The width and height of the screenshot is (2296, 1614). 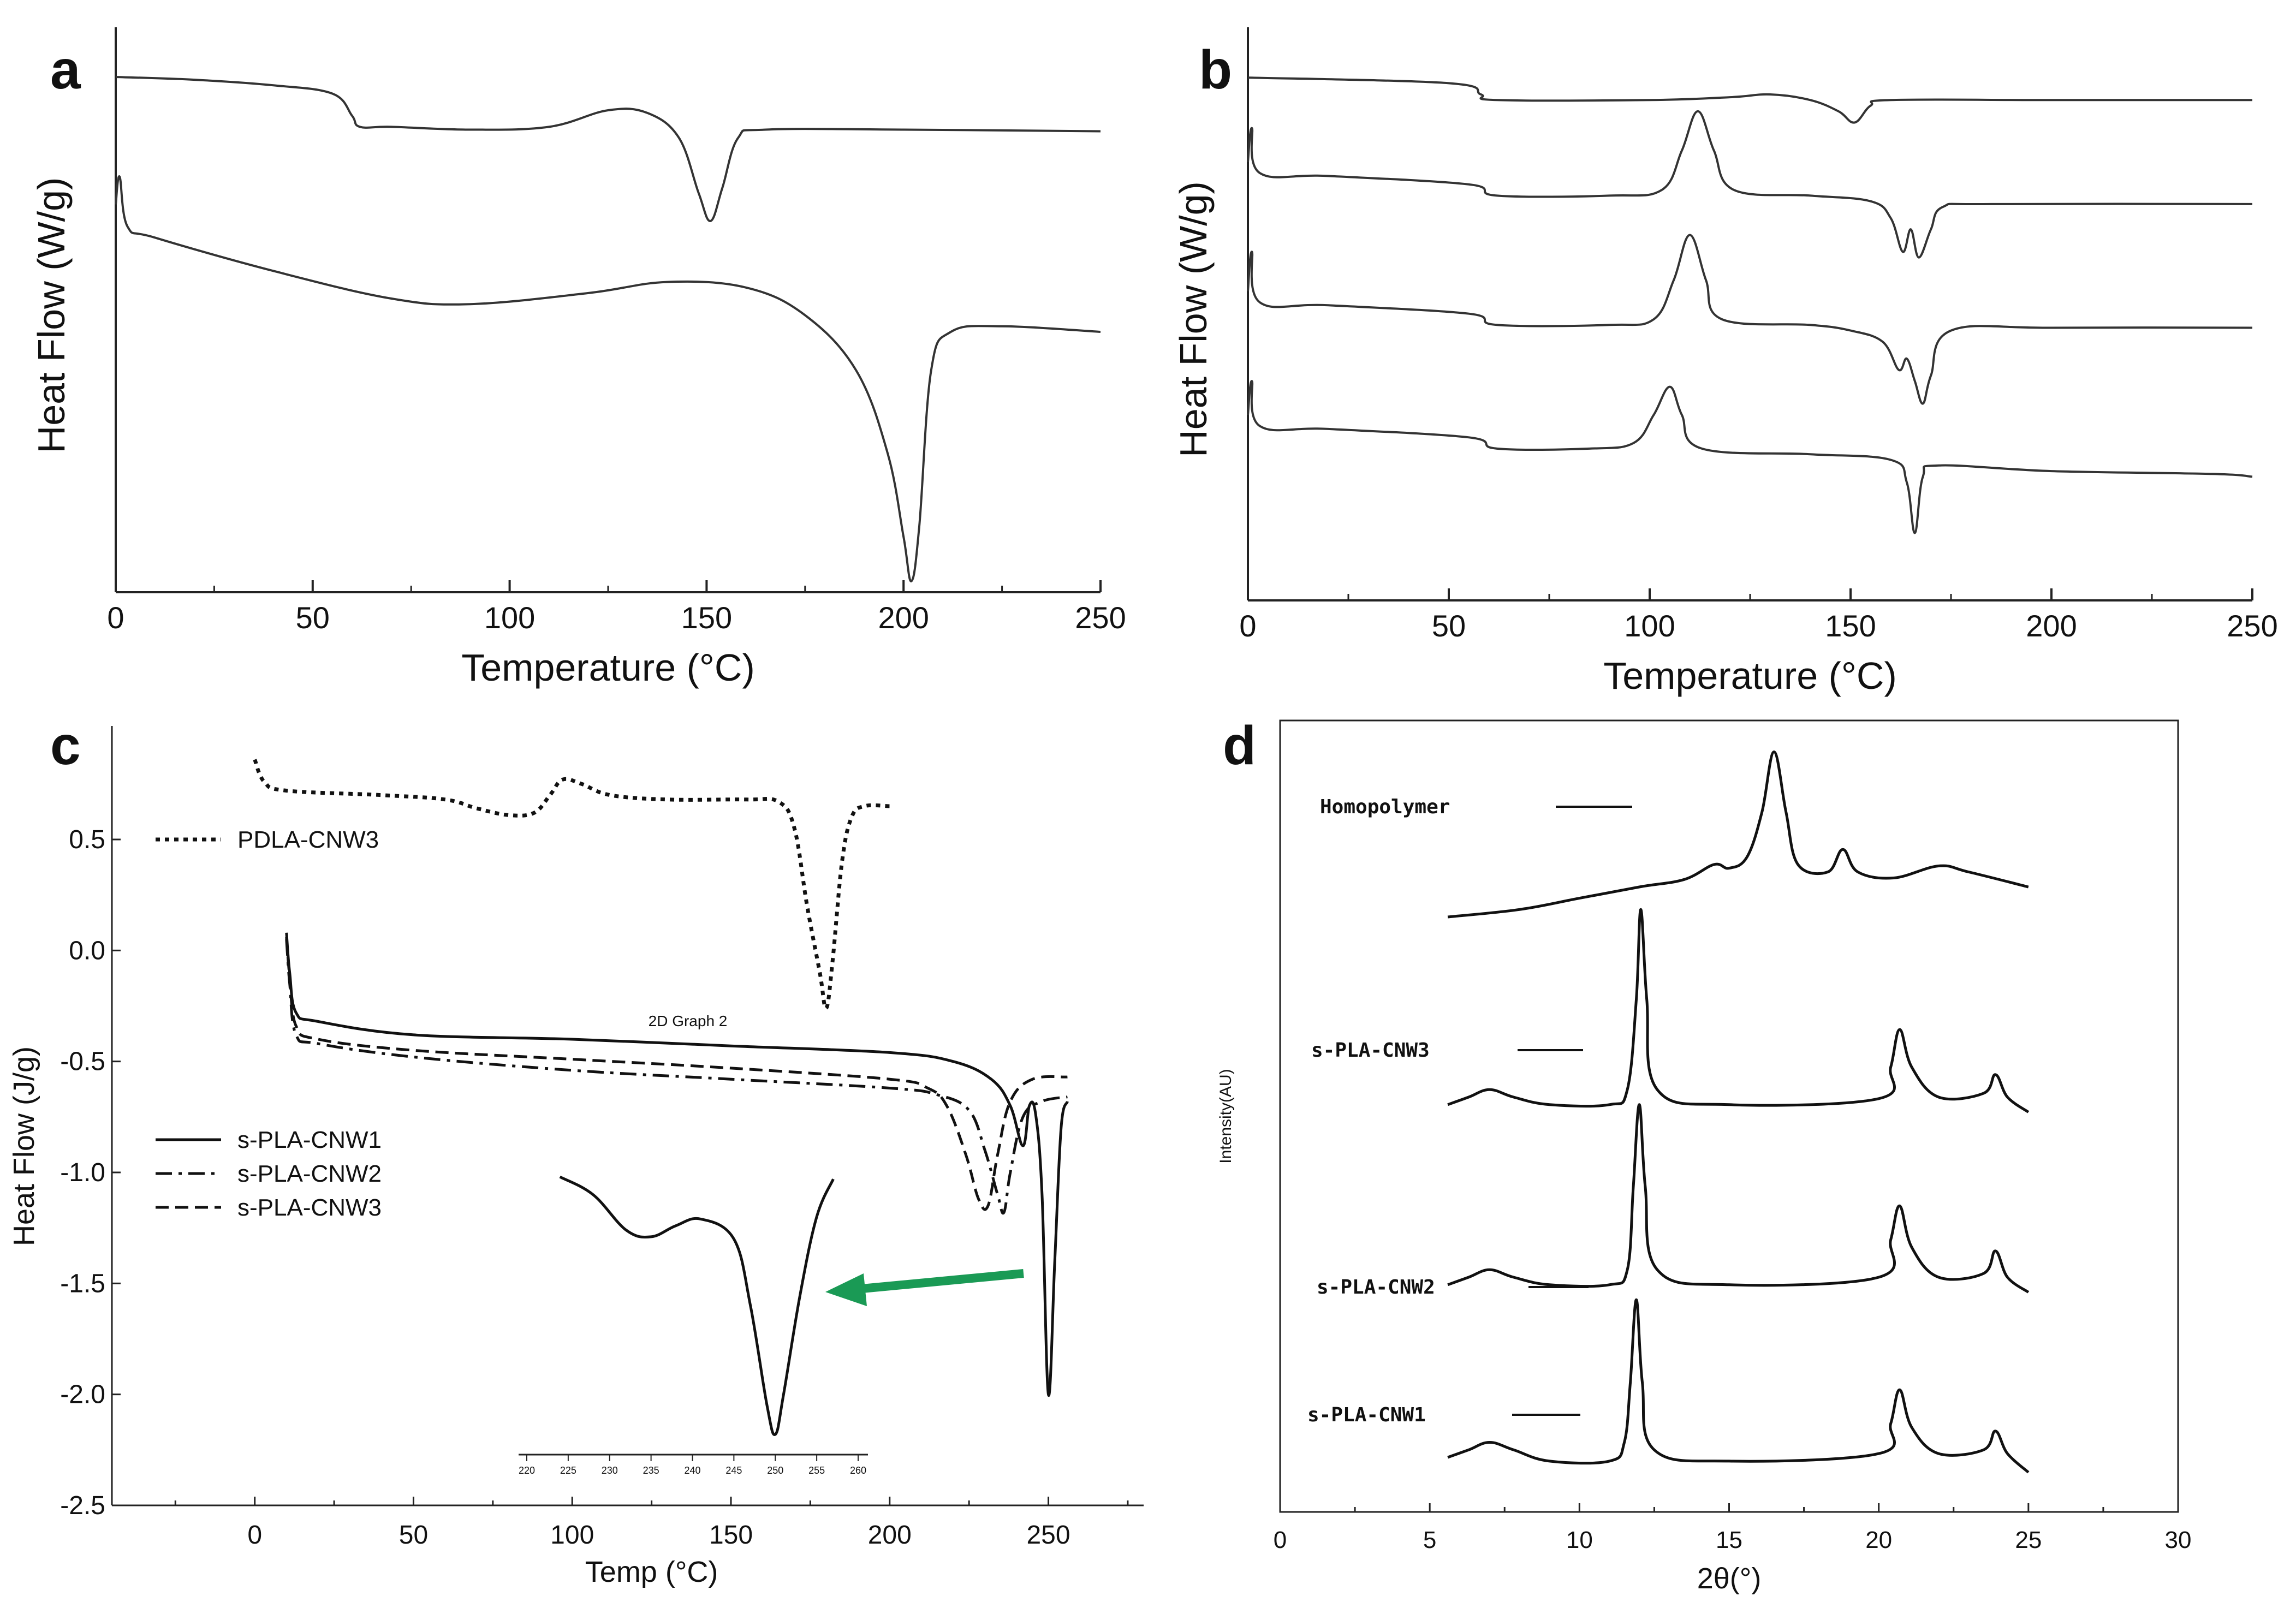 What do you see at coordinates (1370, 1051) in the screenshot?
I see `series-label-2: s-PLA-CNW3` at bounding box center [1370, 1051].